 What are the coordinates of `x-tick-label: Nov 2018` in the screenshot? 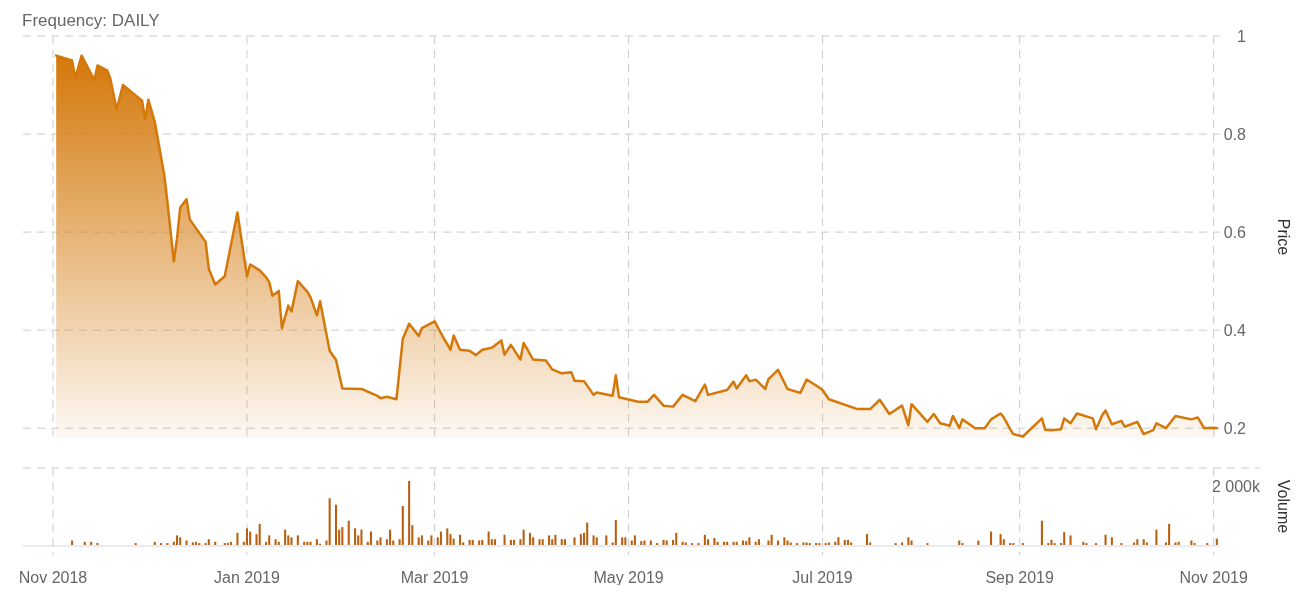 It's located at (53, 577).